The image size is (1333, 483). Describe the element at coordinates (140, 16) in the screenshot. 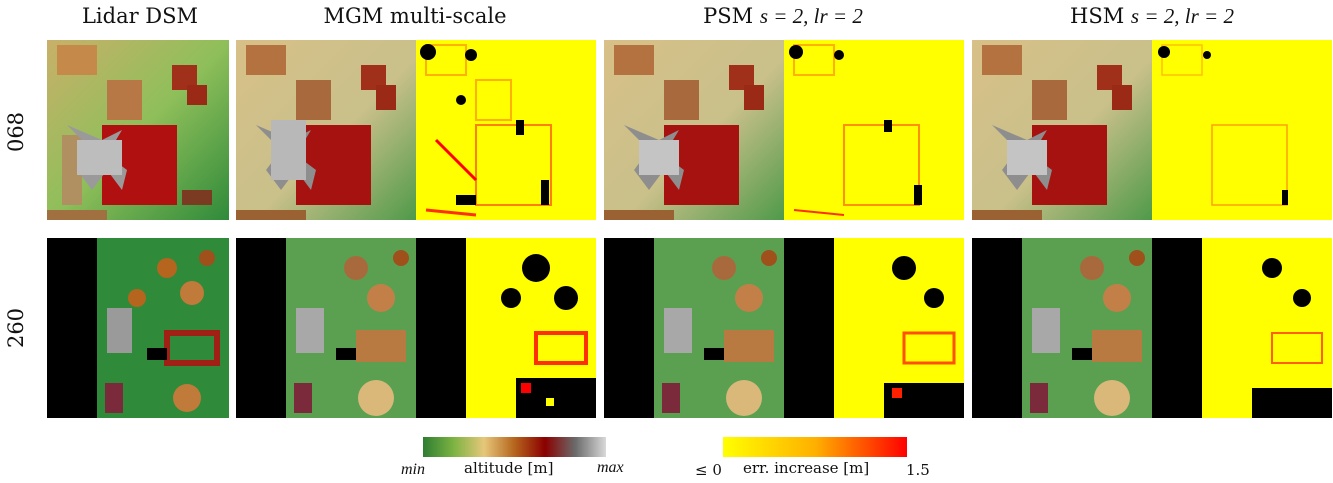

I see `column-title-lidar: Lidar DSM` at that location.